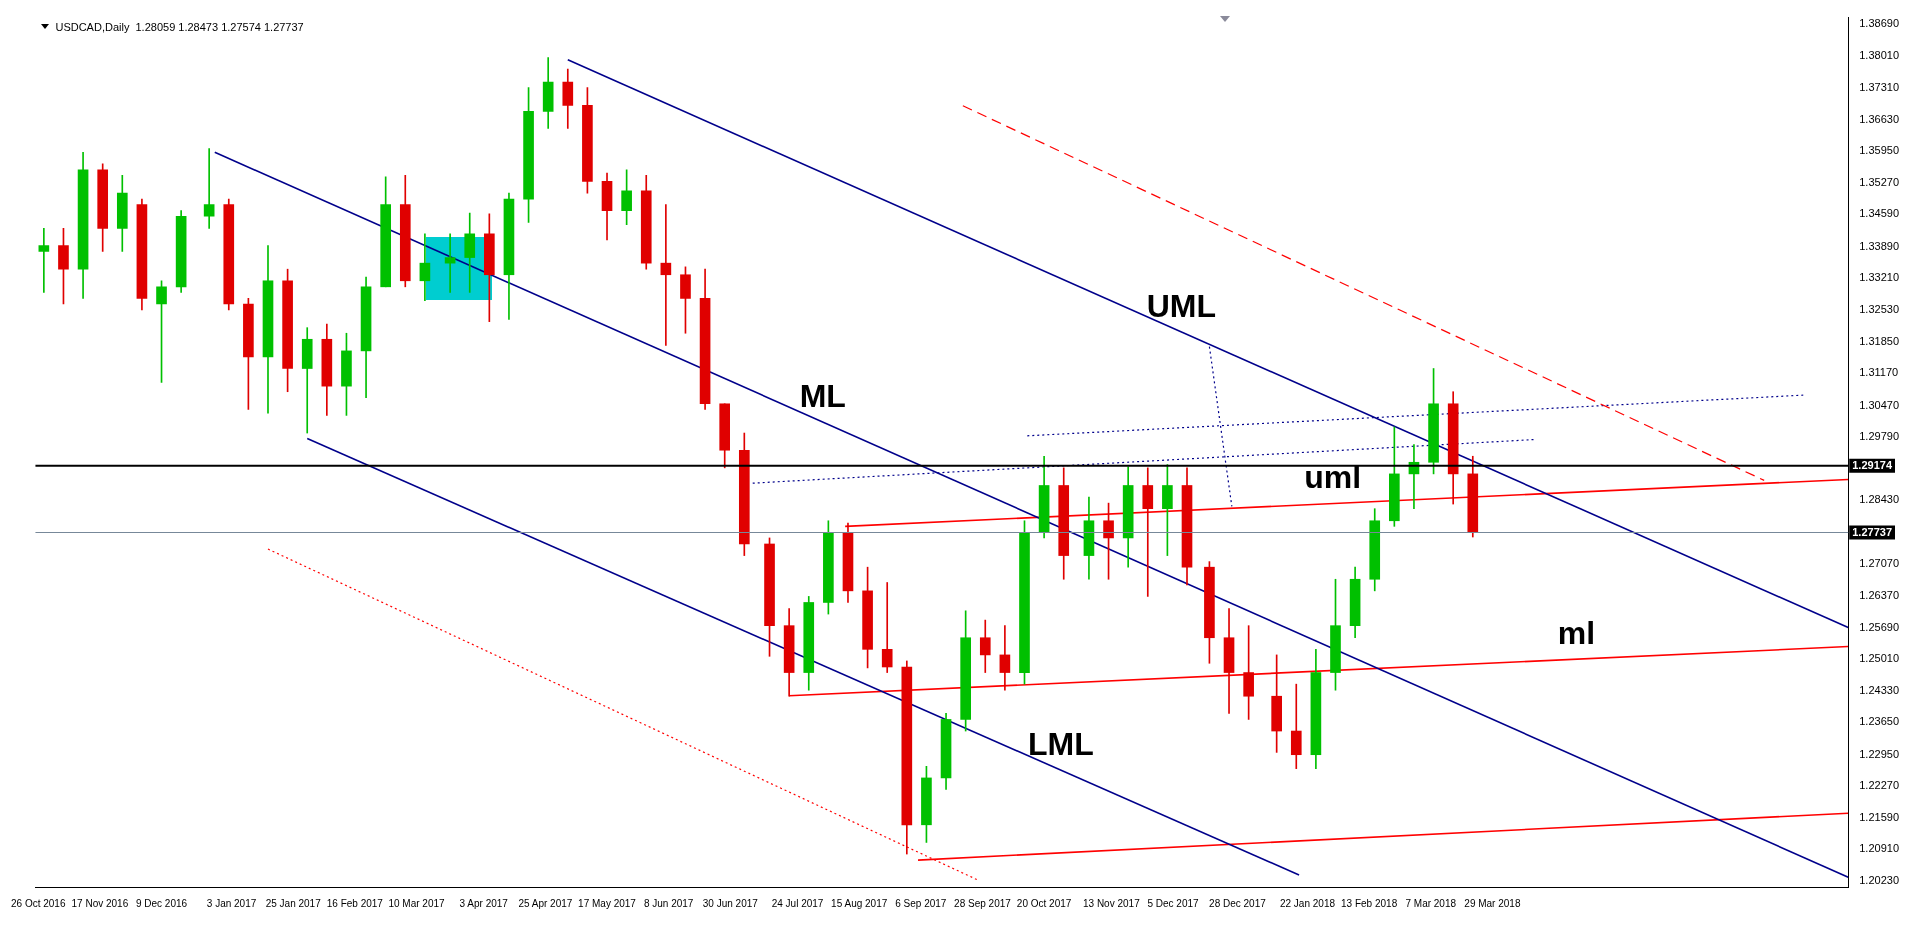 The width and height of the screenshot is (1919, 927). I want to click on x-tick-label: 3 Apr 2017, so click(484, 903).